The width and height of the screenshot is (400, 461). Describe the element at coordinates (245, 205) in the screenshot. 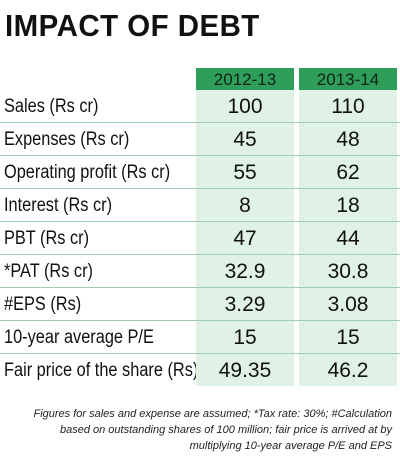

I see `cell-value: 8` at that location.